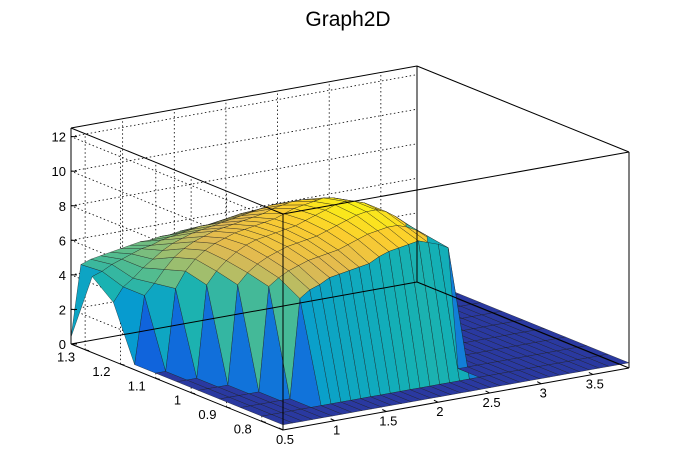  Describe the element at coordinates (59, 171) in the screenshot. I see `z-tick-label: 10` at that location.